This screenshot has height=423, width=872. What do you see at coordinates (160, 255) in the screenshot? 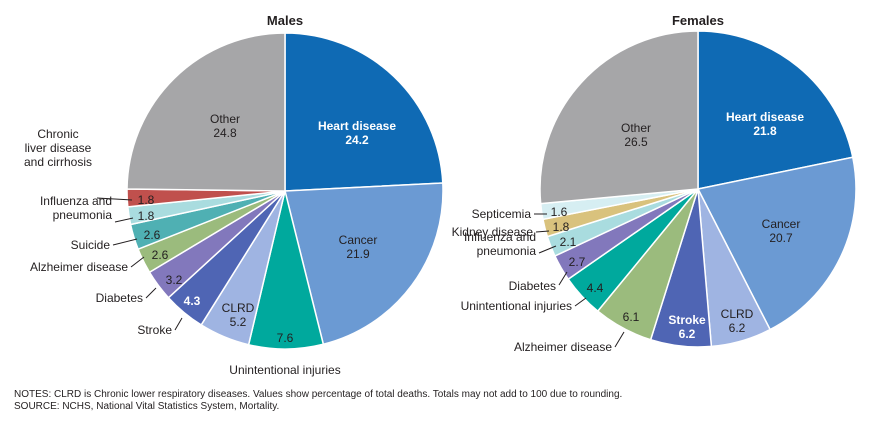
I see `slice-value-alzheimer-disease: 2.6` at bounding box center [160, 255].